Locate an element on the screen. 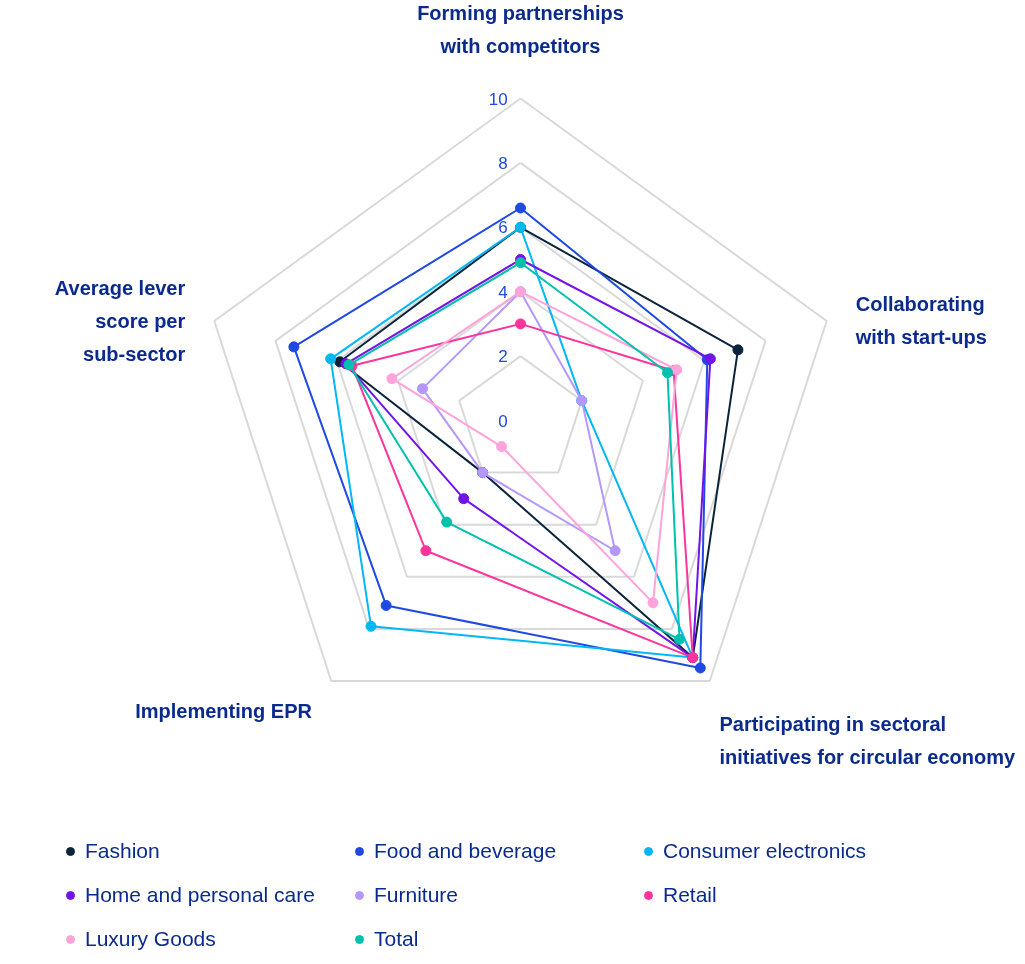 This screenshot has height=964, width=1025. y-tick-label: 4 is located at coordinates (503, 292).